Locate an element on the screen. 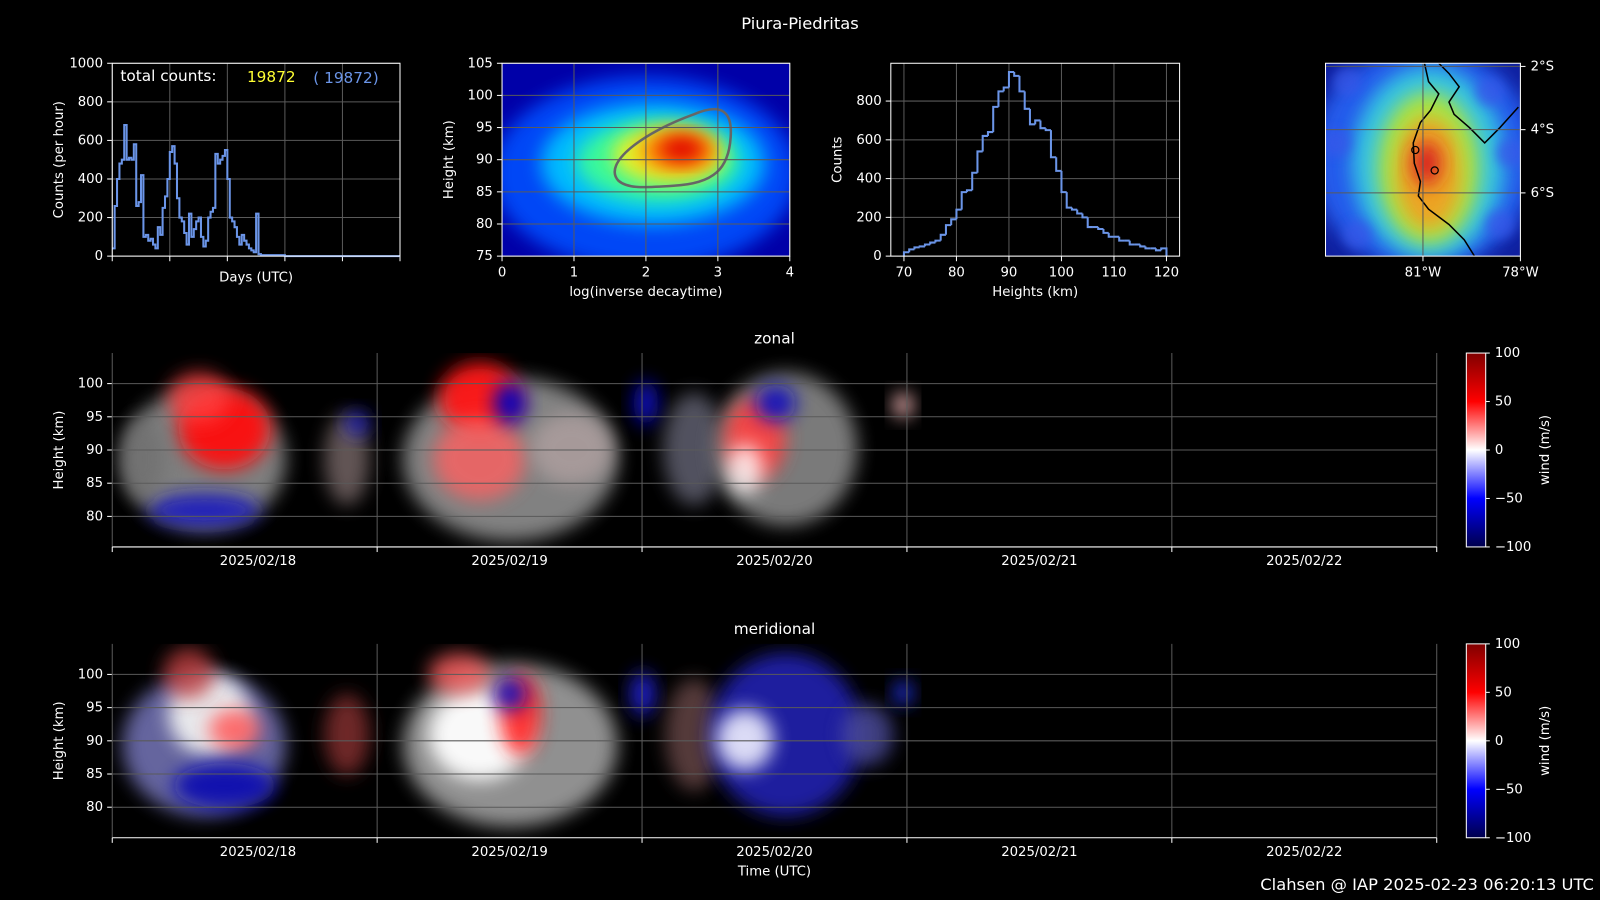  y-tick-label: 105 is located at coordinates (480, 63).